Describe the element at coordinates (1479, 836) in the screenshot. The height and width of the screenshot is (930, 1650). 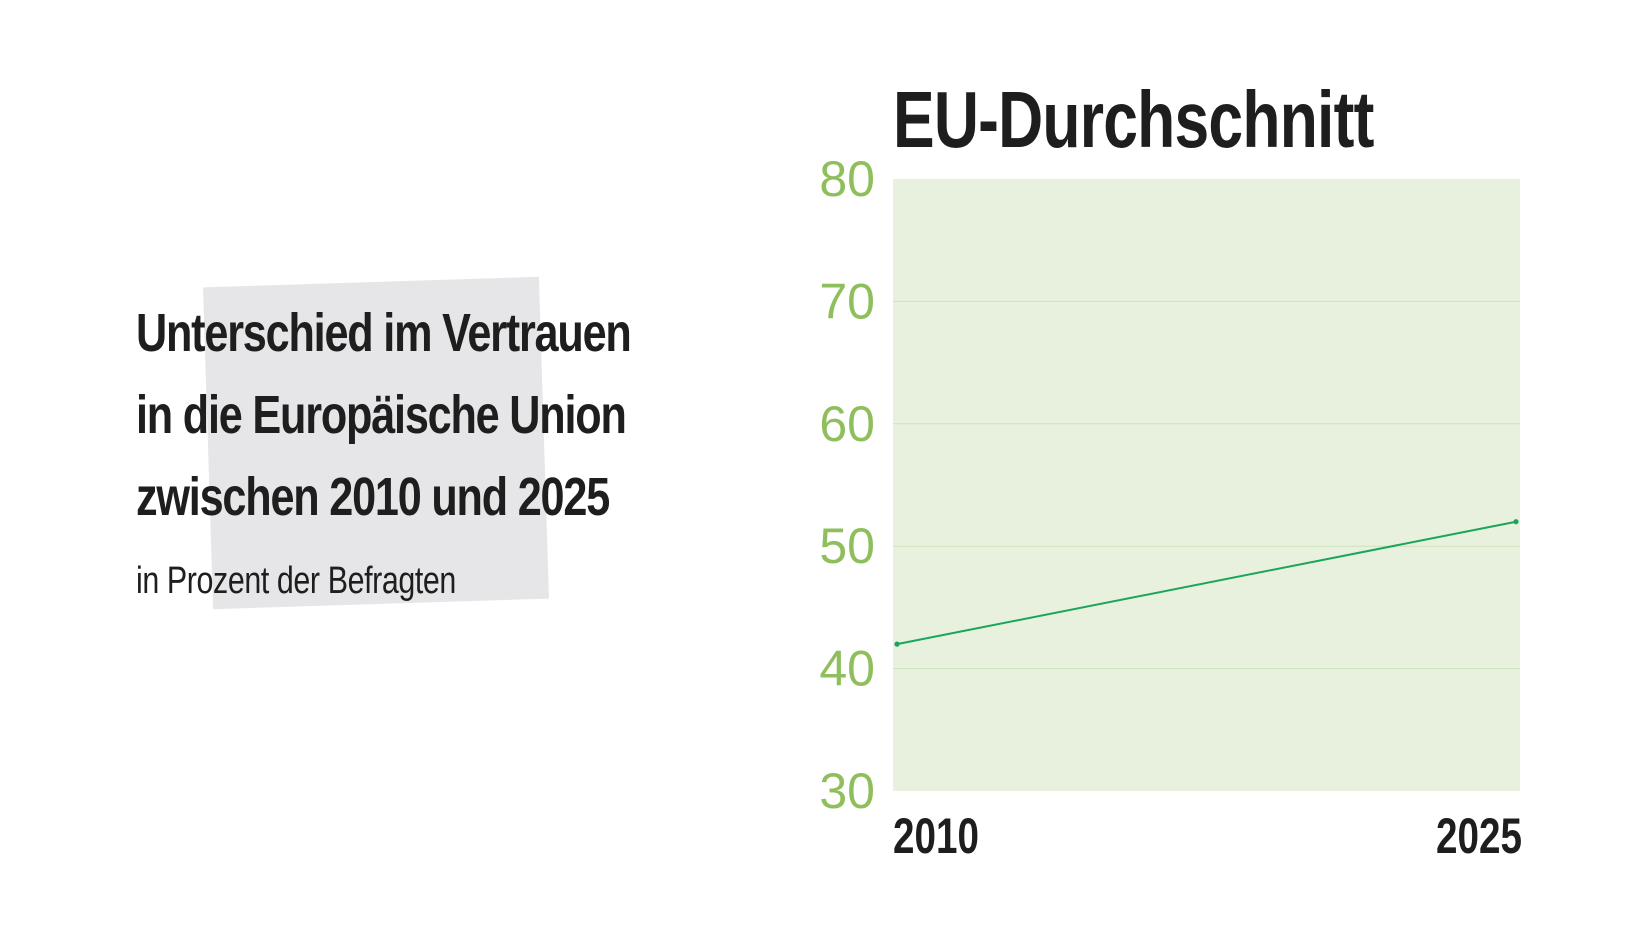
I see `x-tick-label: 2025` at that location.